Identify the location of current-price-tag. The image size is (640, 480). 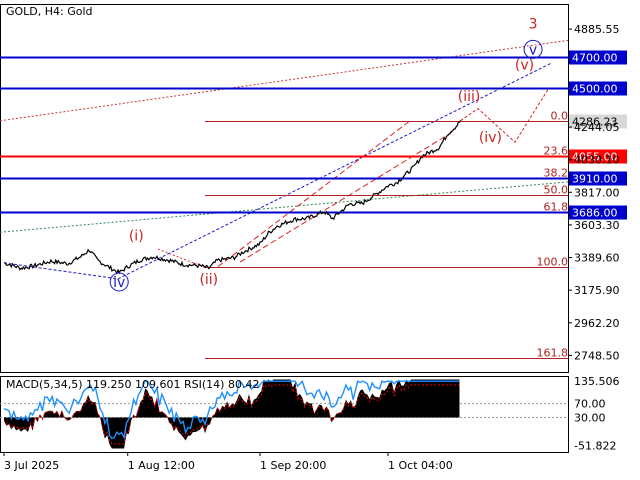
(598, 121).